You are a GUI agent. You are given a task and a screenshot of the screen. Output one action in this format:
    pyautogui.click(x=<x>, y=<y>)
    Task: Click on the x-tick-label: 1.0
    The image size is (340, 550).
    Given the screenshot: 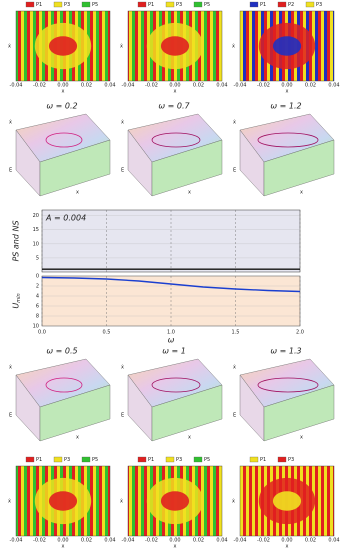 What is the action you would take?
    pyautogui.click(x=171, y=333)
    